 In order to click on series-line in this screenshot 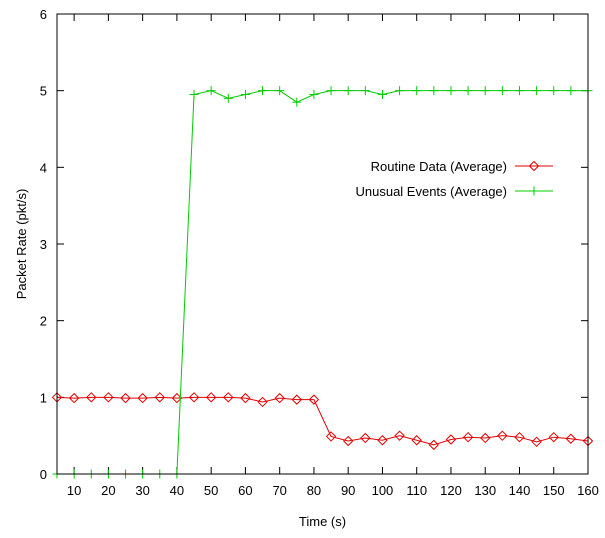, I will do `click(322, 421)`.